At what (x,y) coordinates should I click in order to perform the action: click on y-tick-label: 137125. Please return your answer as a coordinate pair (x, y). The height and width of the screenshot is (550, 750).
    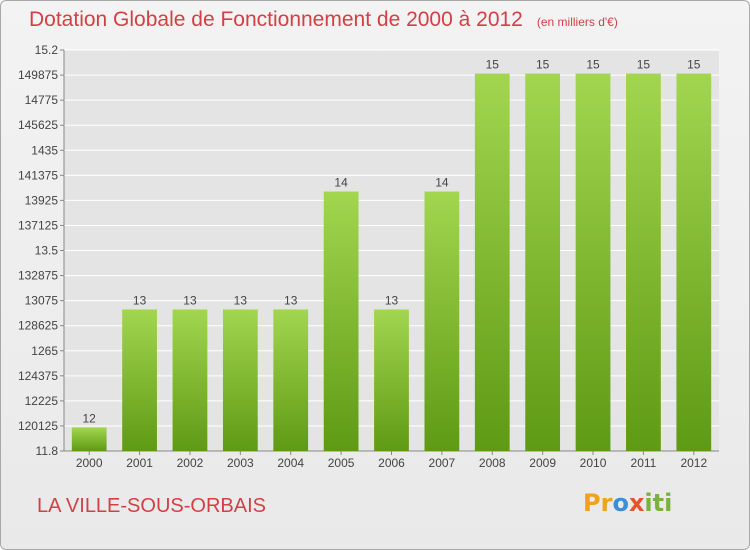
    Looking at the image, I should click on (38, 225).